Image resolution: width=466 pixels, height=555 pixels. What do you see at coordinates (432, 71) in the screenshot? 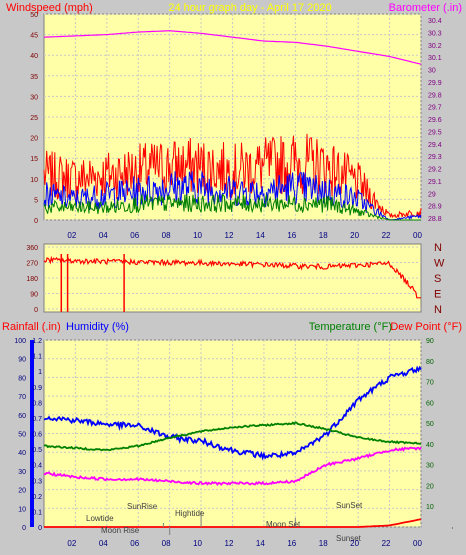
I see `barometer-tick-label: 30` at bounding box center [432, 71].